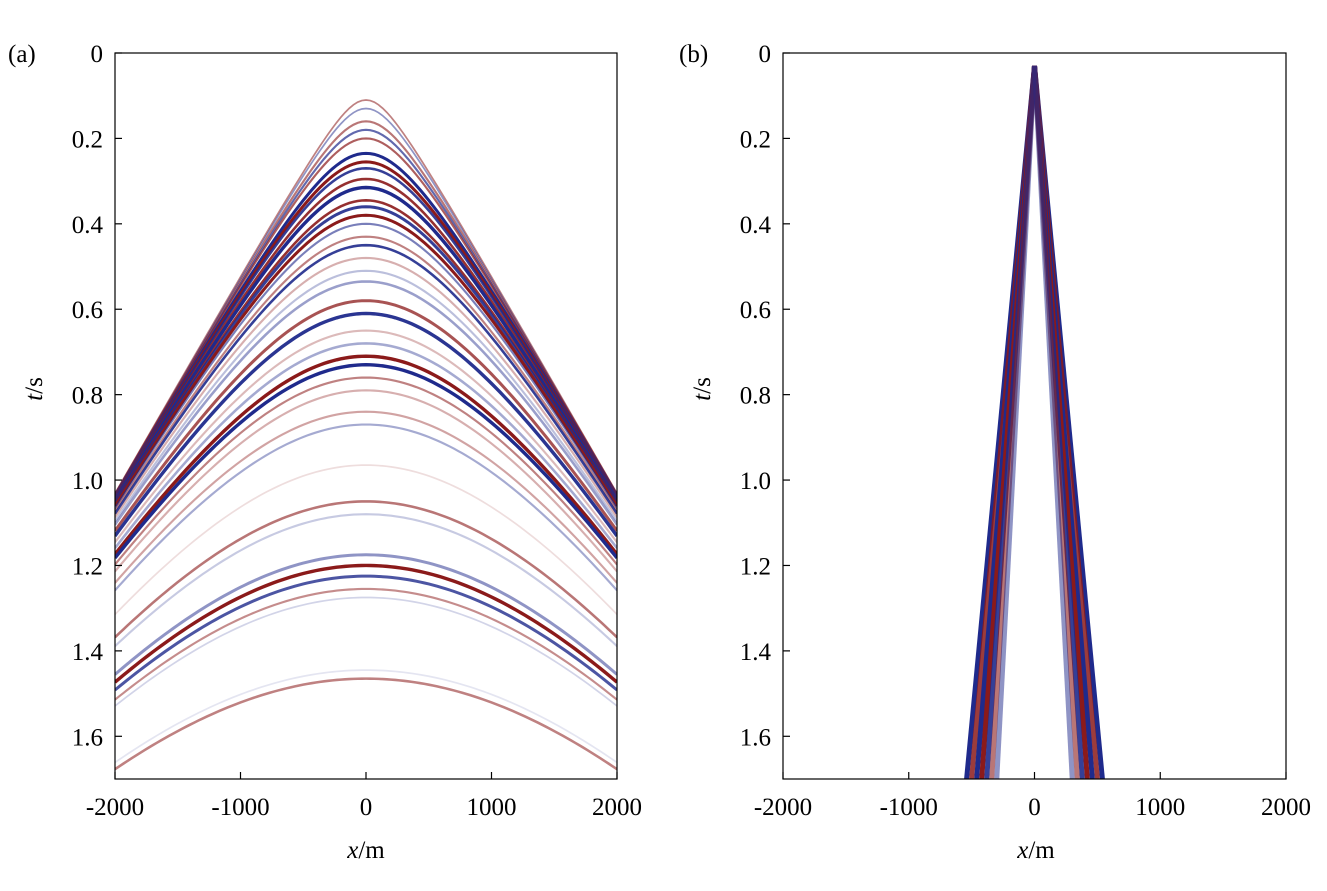  I want to click on panel-a-ylabel: t/s, so click(34, 389).